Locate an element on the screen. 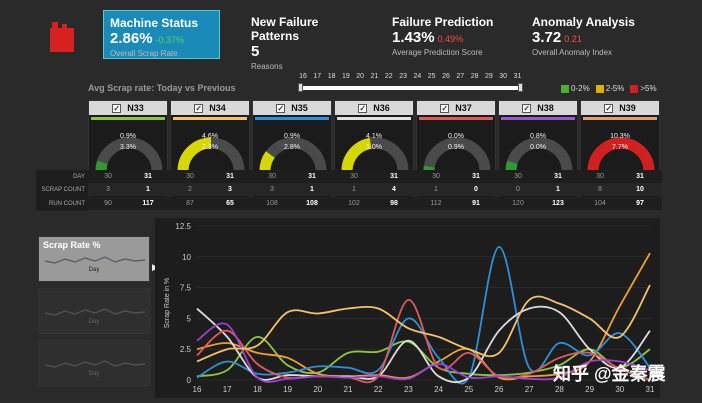 The image size is (702, 403). range-track is located at coordinates (411, 88).